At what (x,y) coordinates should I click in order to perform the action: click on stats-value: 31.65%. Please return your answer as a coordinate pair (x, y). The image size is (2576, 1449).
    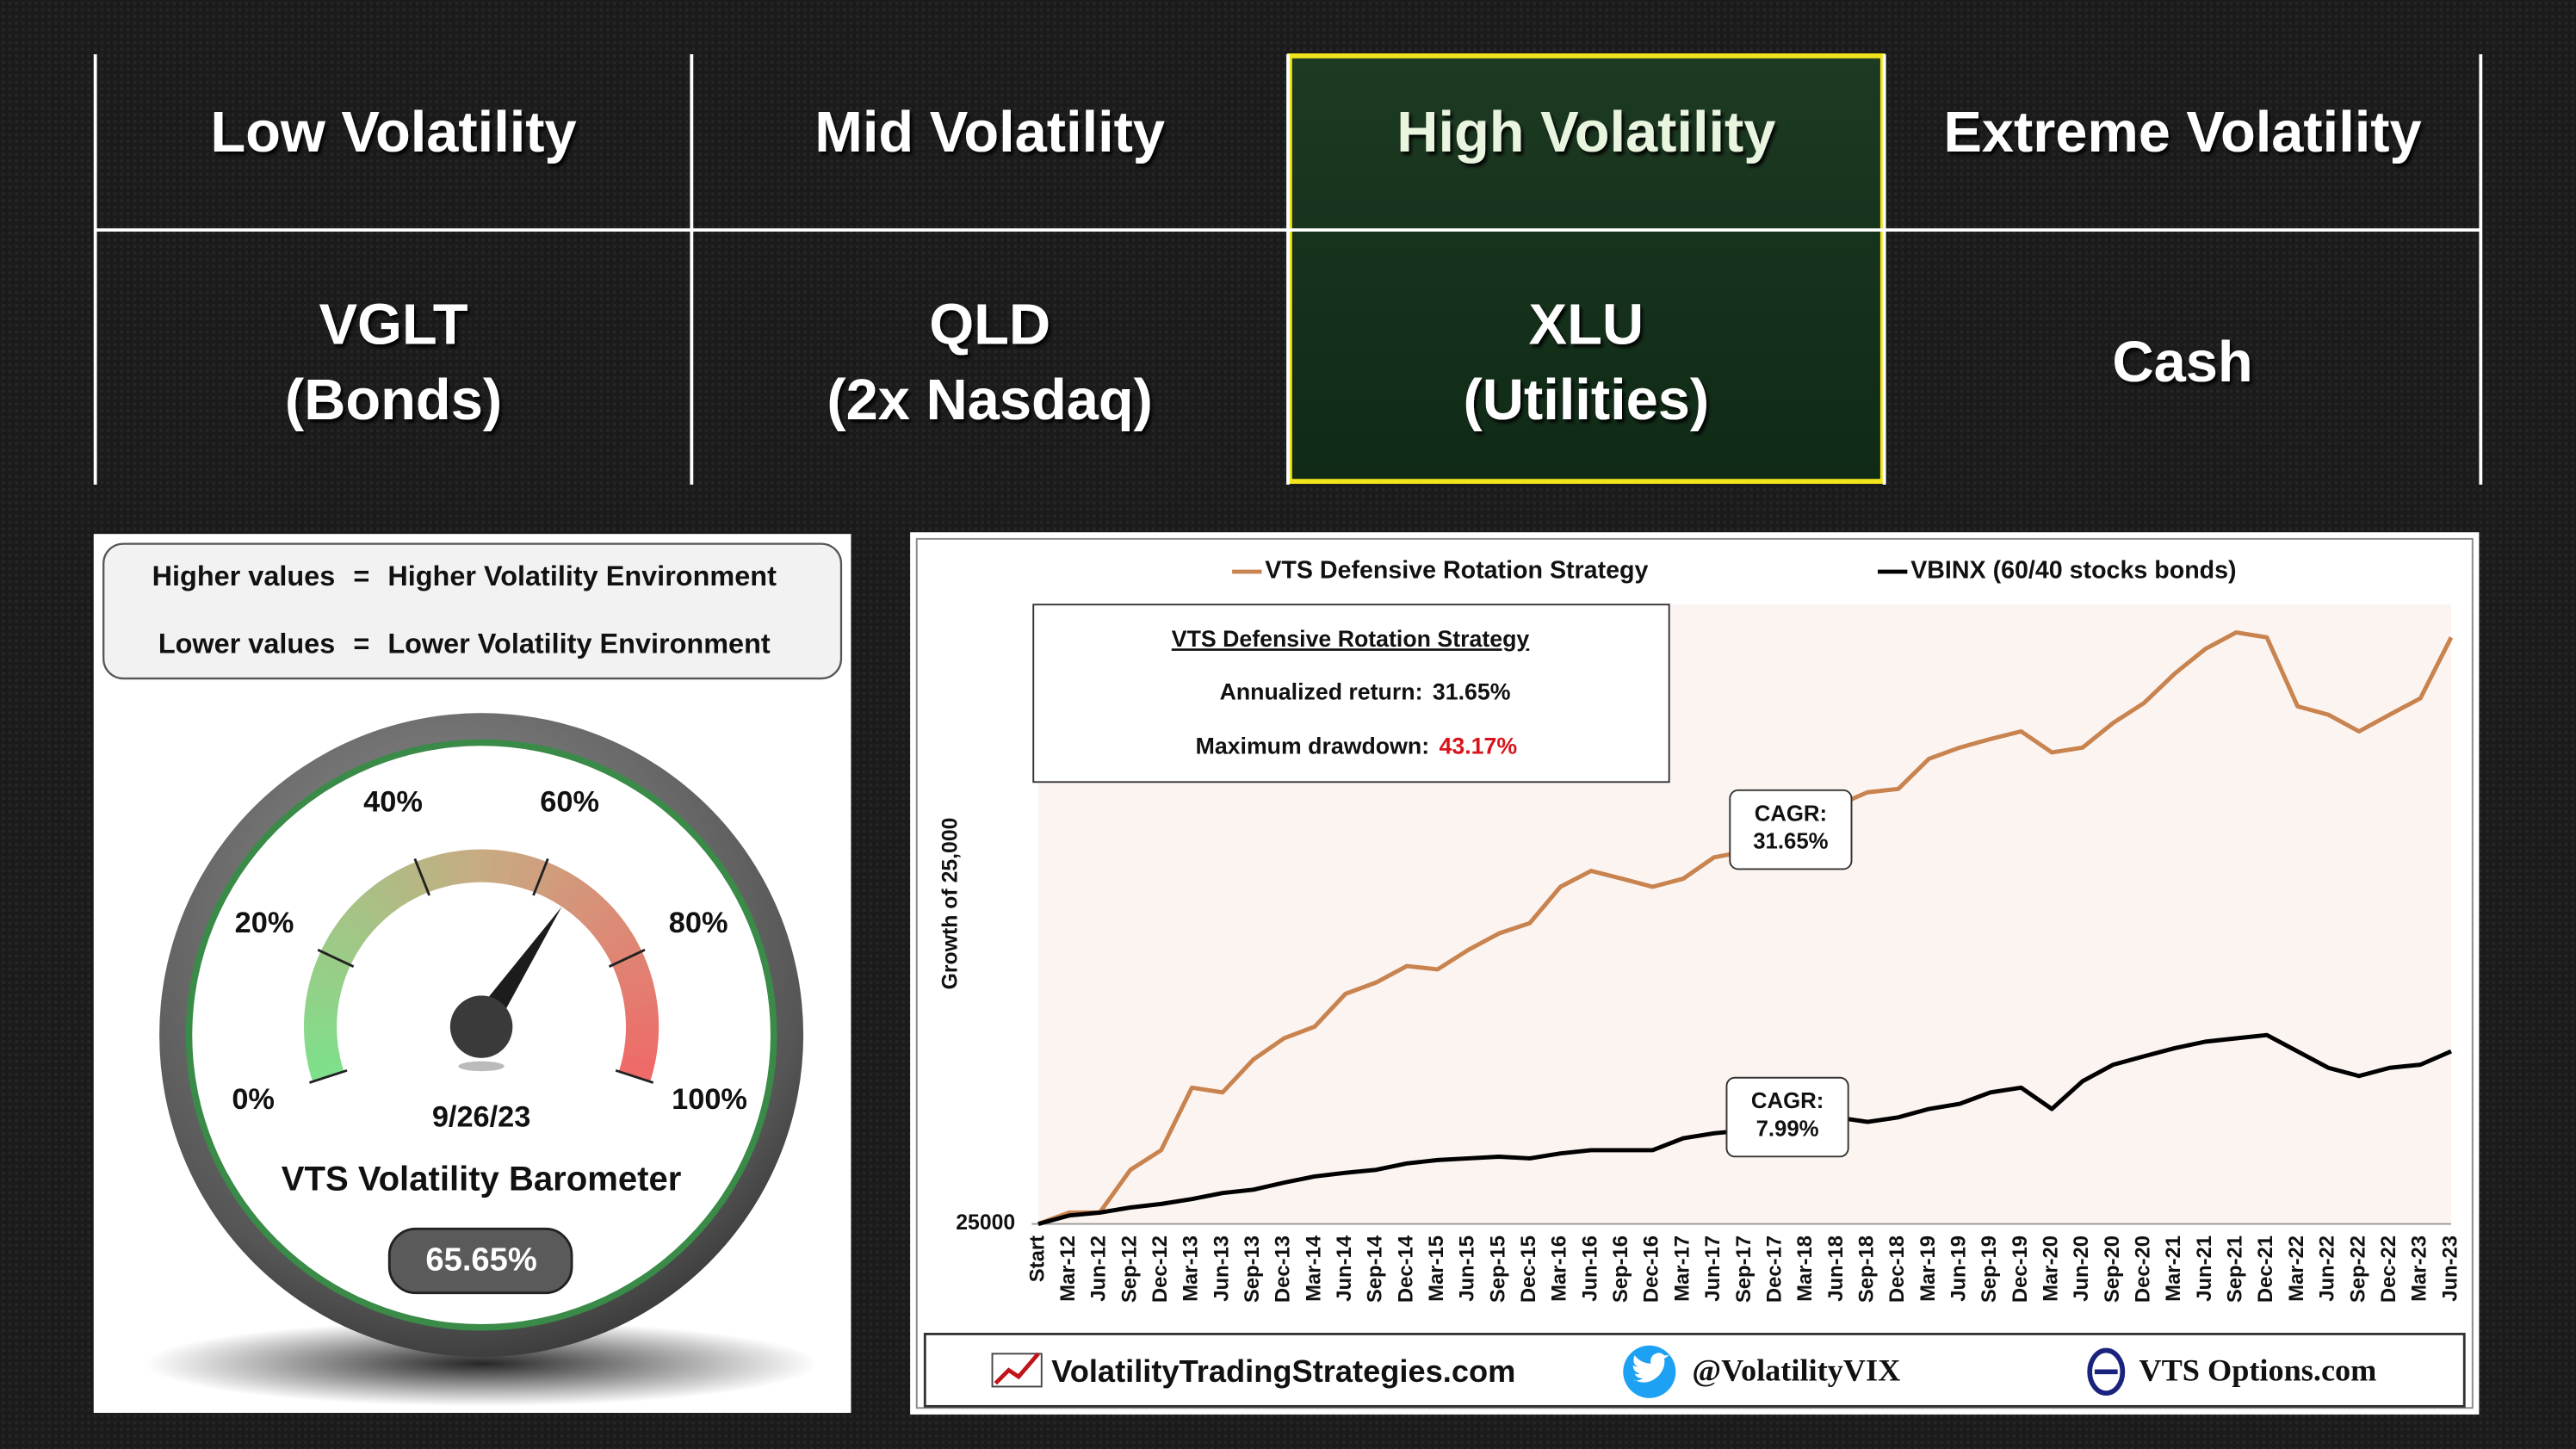
    Looking at the image, I should click on (1472, 691).